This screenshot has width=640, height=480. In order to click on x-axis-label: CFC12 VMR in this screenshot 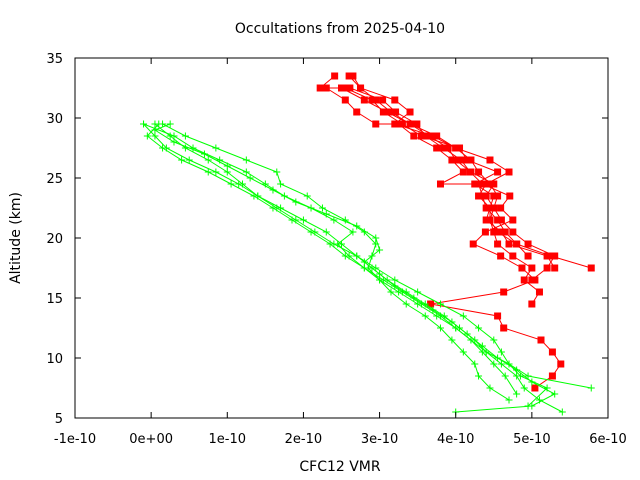, I will do `click(340, 467)`.